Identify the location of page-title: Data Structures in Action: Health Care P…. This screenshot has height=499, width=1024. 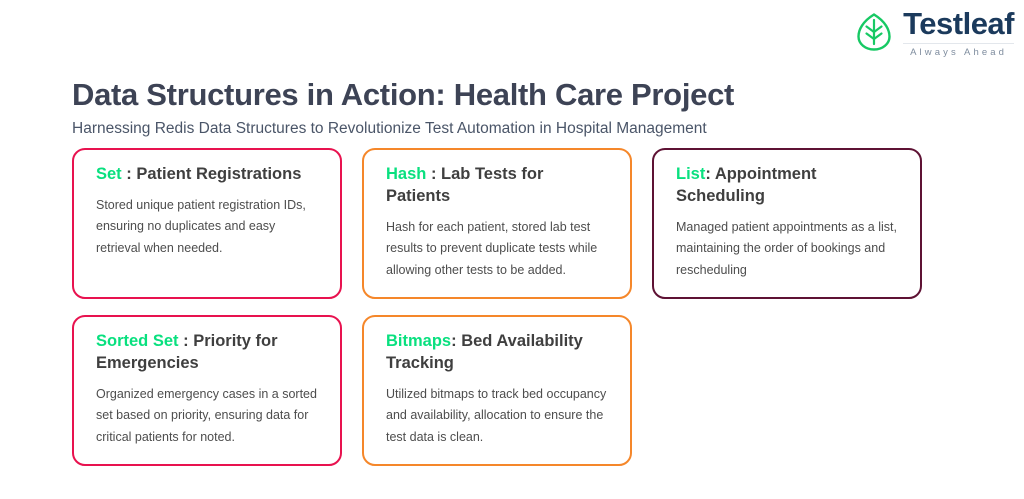
(403, 94).